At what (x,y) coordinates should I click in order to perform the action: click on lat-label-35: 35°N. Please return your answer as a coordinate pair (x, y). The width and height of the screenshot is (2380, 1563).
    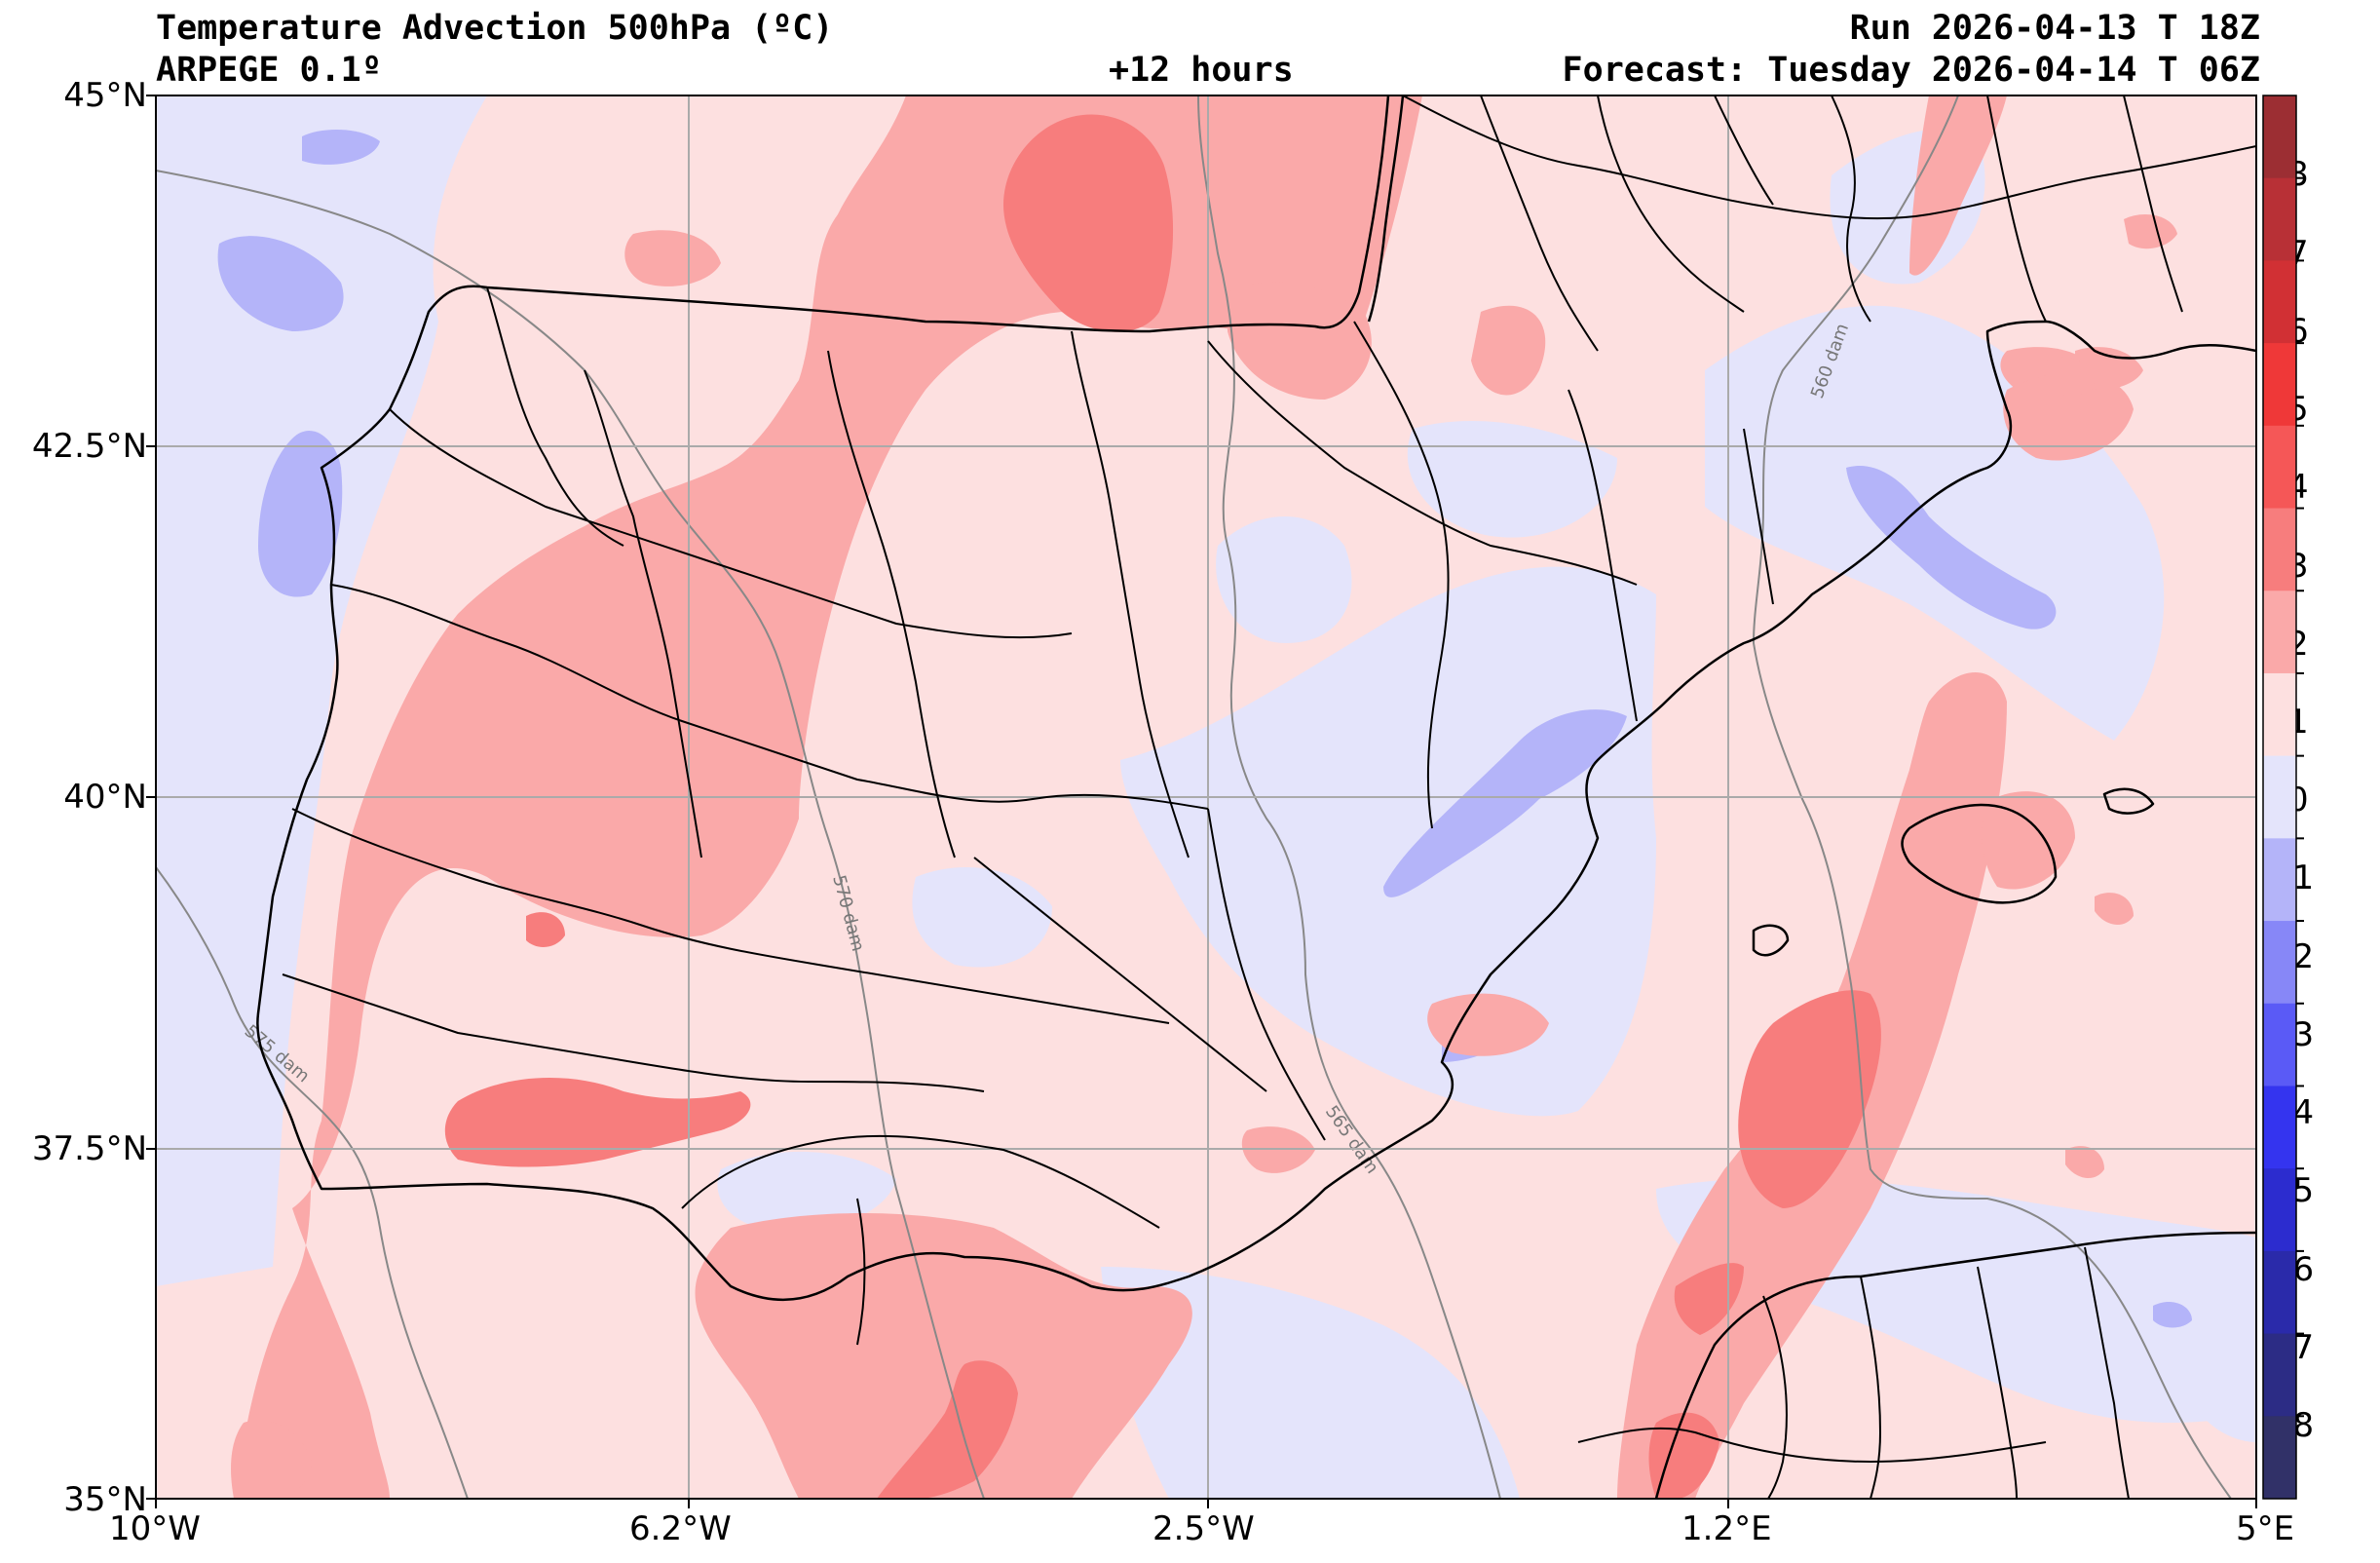
    Looking at the image, I should click on (105, 1500).